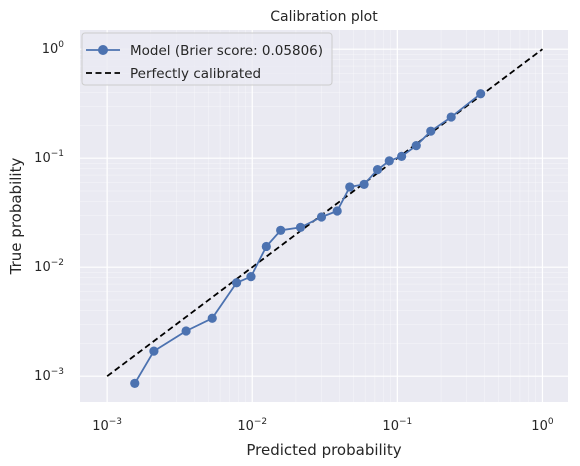  I want to click on x-tick-label-2: 10⁻¹, so click(397, 425).